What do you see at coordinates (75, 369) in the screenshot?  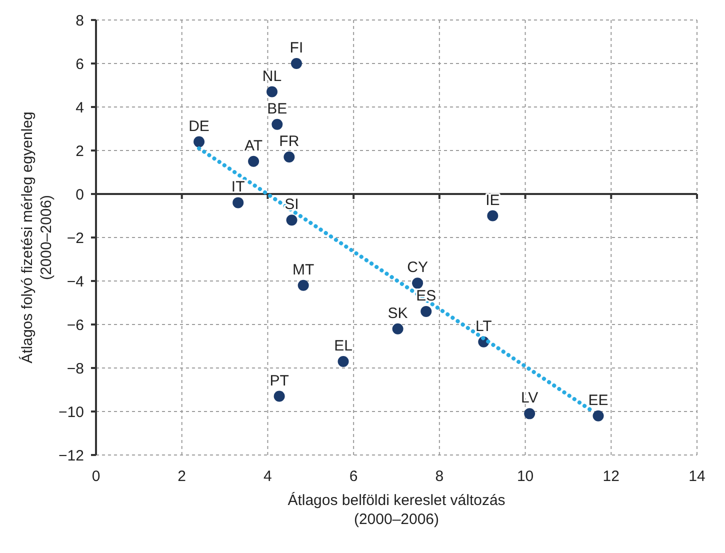 I see `y-tick-label: −8` at bounding box center [75, 369].